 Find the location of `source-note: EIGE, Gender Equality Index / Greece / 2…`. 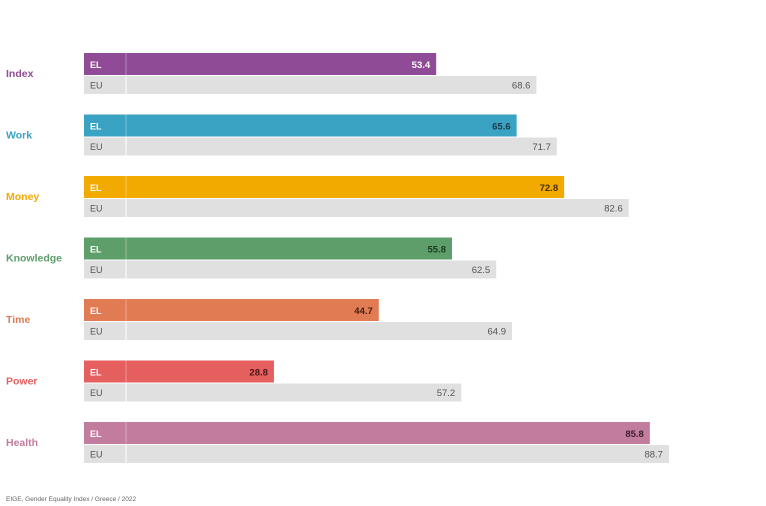

source-note: EIGE, Gender Equality Index / Greece / 2… is located at coordinates (71, 499).